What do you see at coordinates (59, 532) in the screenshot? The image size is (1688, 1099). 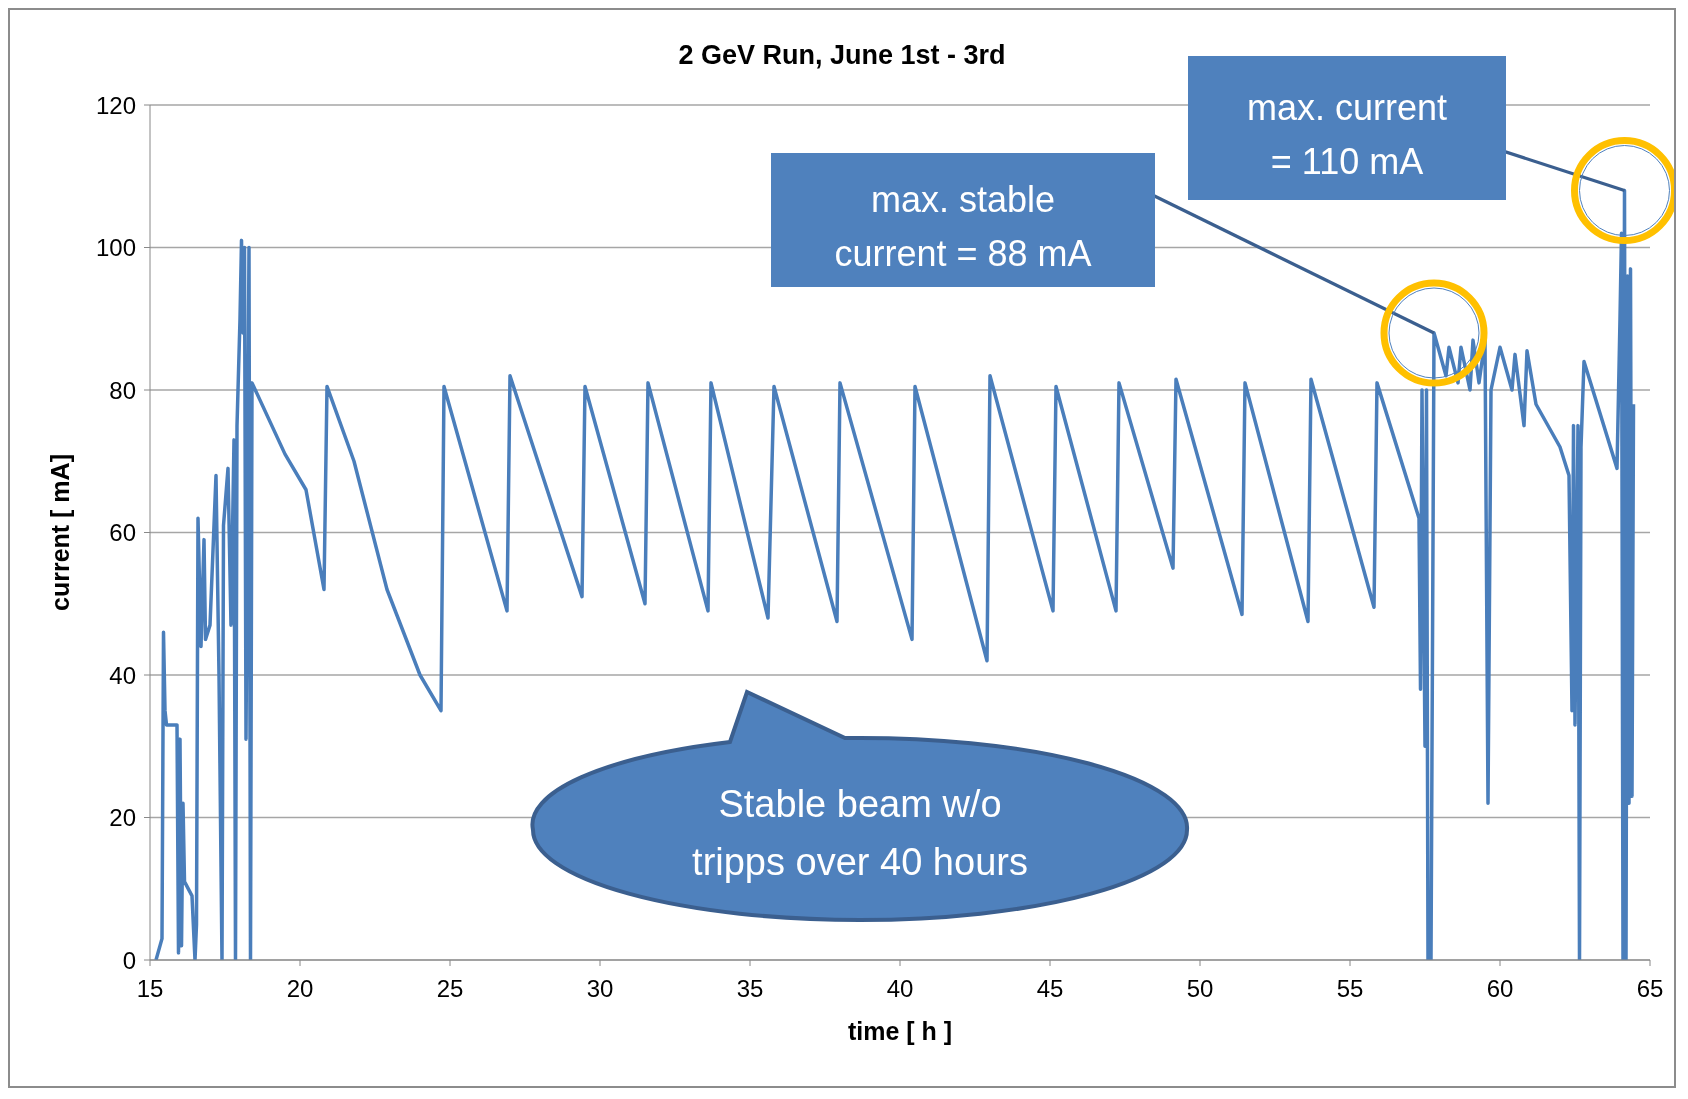 I see `y-axis-title: current [ mA]` at bounding box center [59, 532].